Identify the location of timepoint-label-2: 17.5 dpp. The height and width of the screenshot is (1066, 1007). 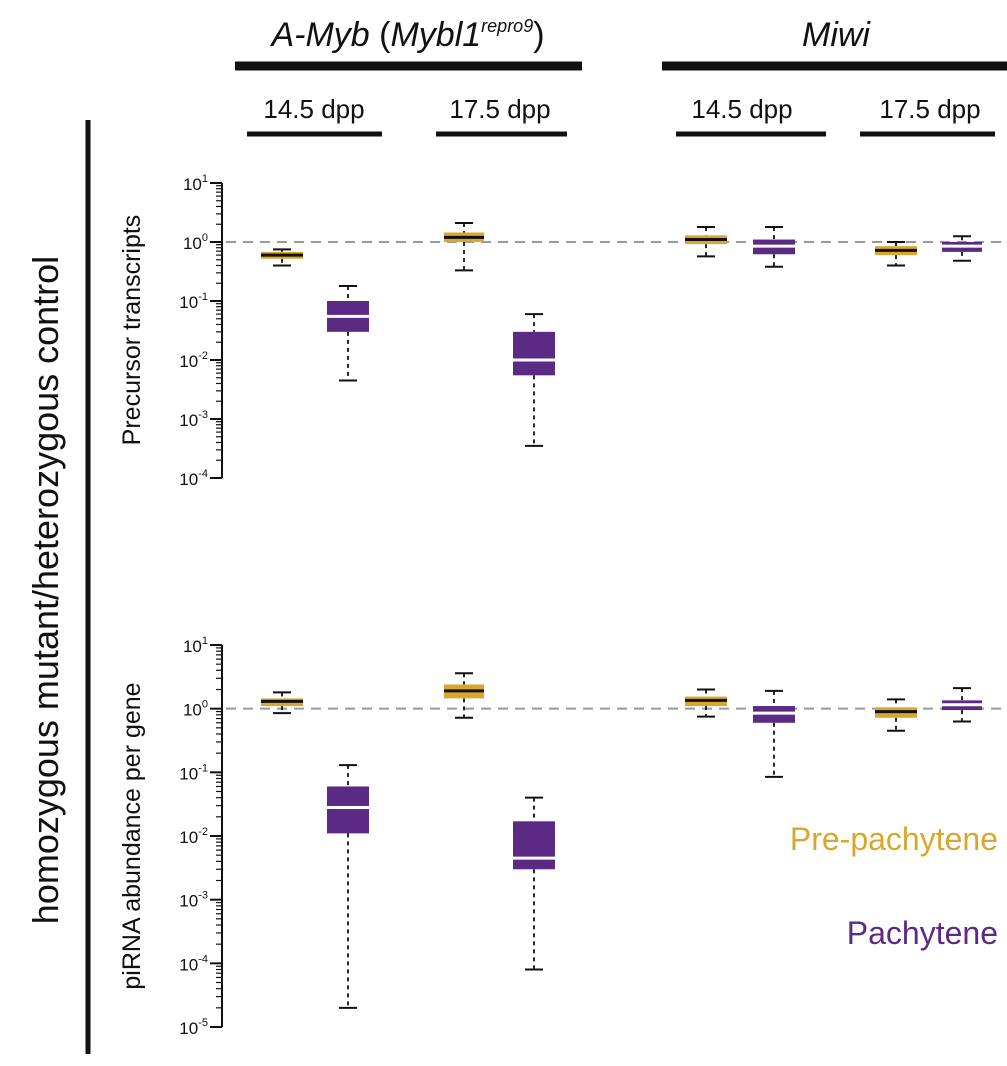
(499, 109).